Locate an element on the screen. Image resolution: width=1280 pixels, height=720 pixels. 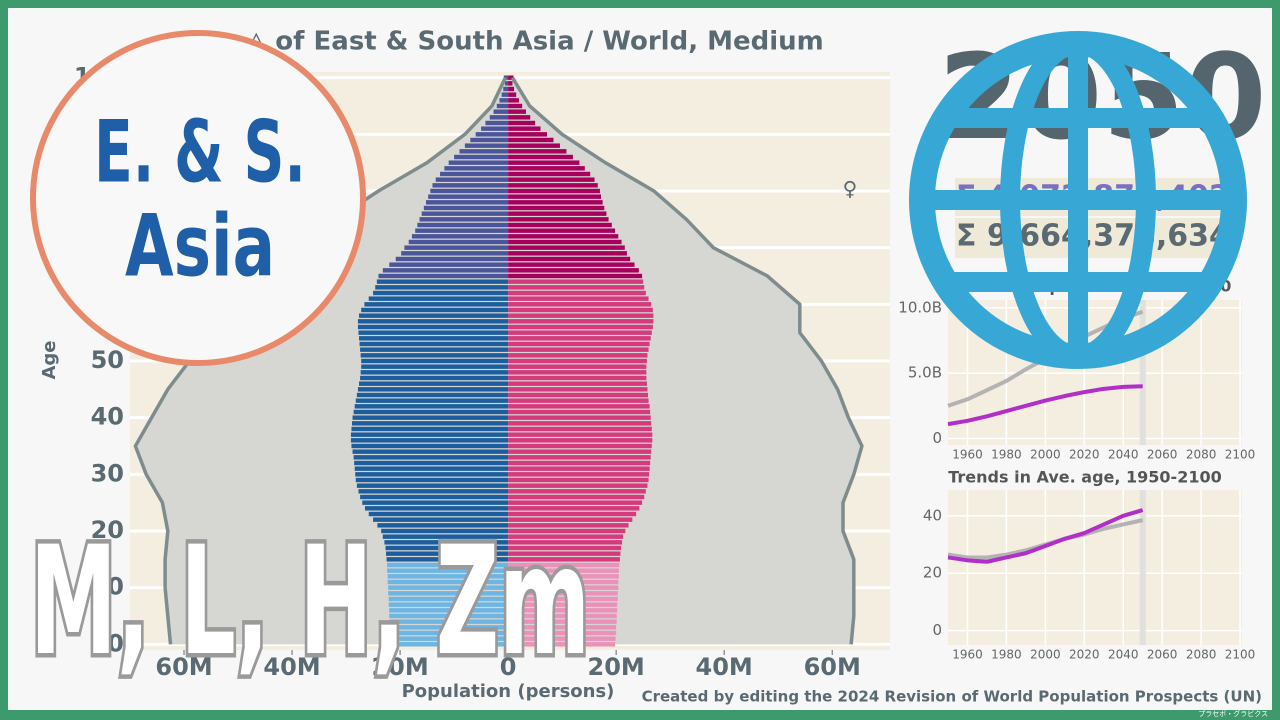
globe-icon is located at coordinates (1078, 200).